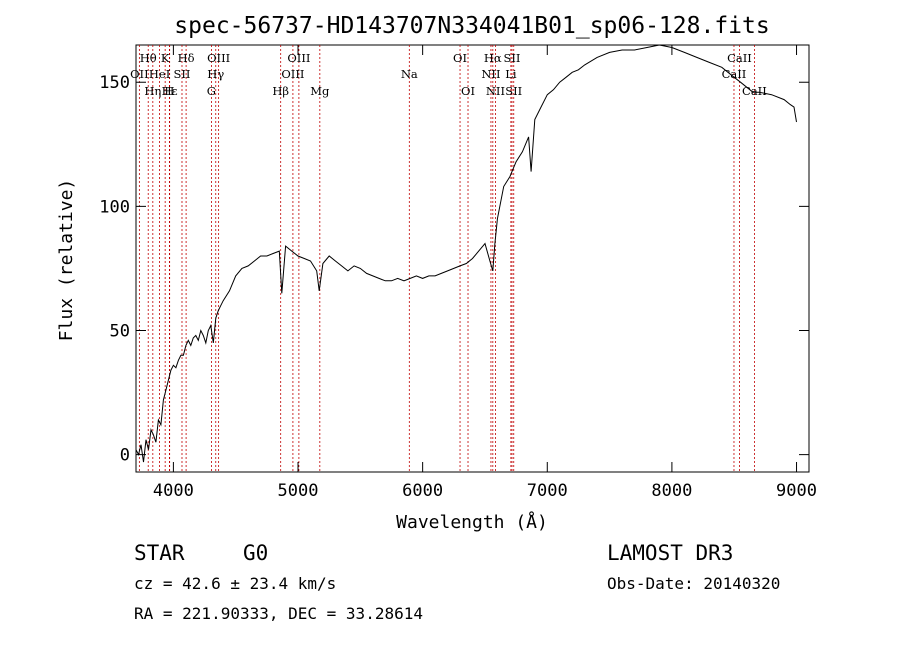  Describe the element at coordinates (235, 583) in the screenshot. I see `redshift-value: cz = 42.6 ± 23.4 km/s` at that location.